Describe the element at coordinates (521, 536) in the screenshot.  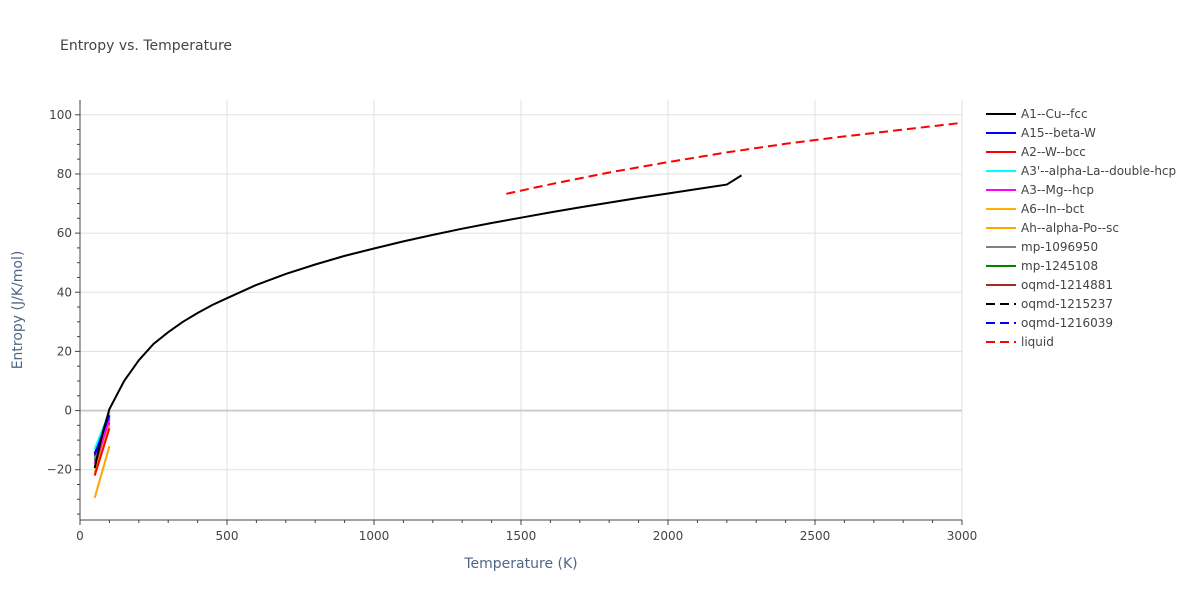
I see `x-tick-label: 1500` at that location.